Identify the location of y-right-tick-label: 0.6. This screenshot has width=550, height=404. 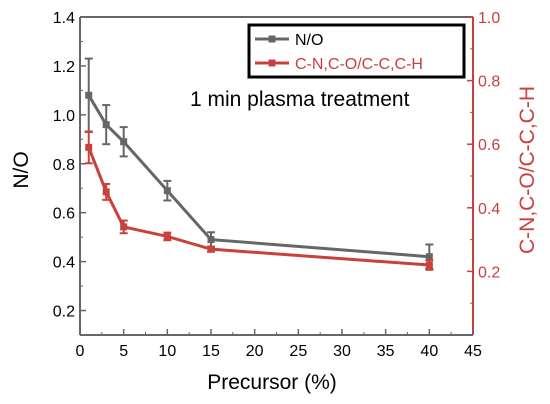
(489, 145).